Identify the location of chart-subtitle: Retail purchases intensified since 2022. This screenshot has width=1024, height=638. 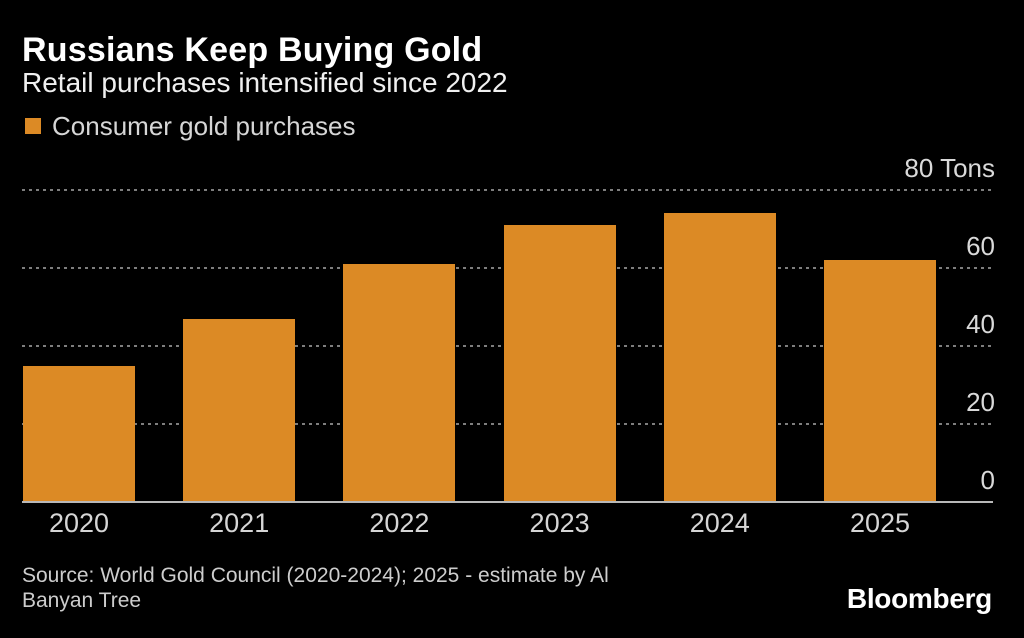
(265, 82).